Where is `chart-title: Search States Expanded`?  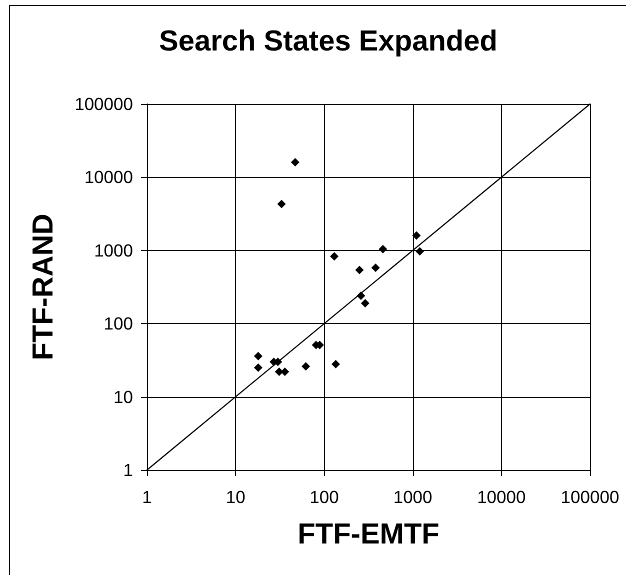 chart-title: Search States Expanded is located at coordinates (328, 42).